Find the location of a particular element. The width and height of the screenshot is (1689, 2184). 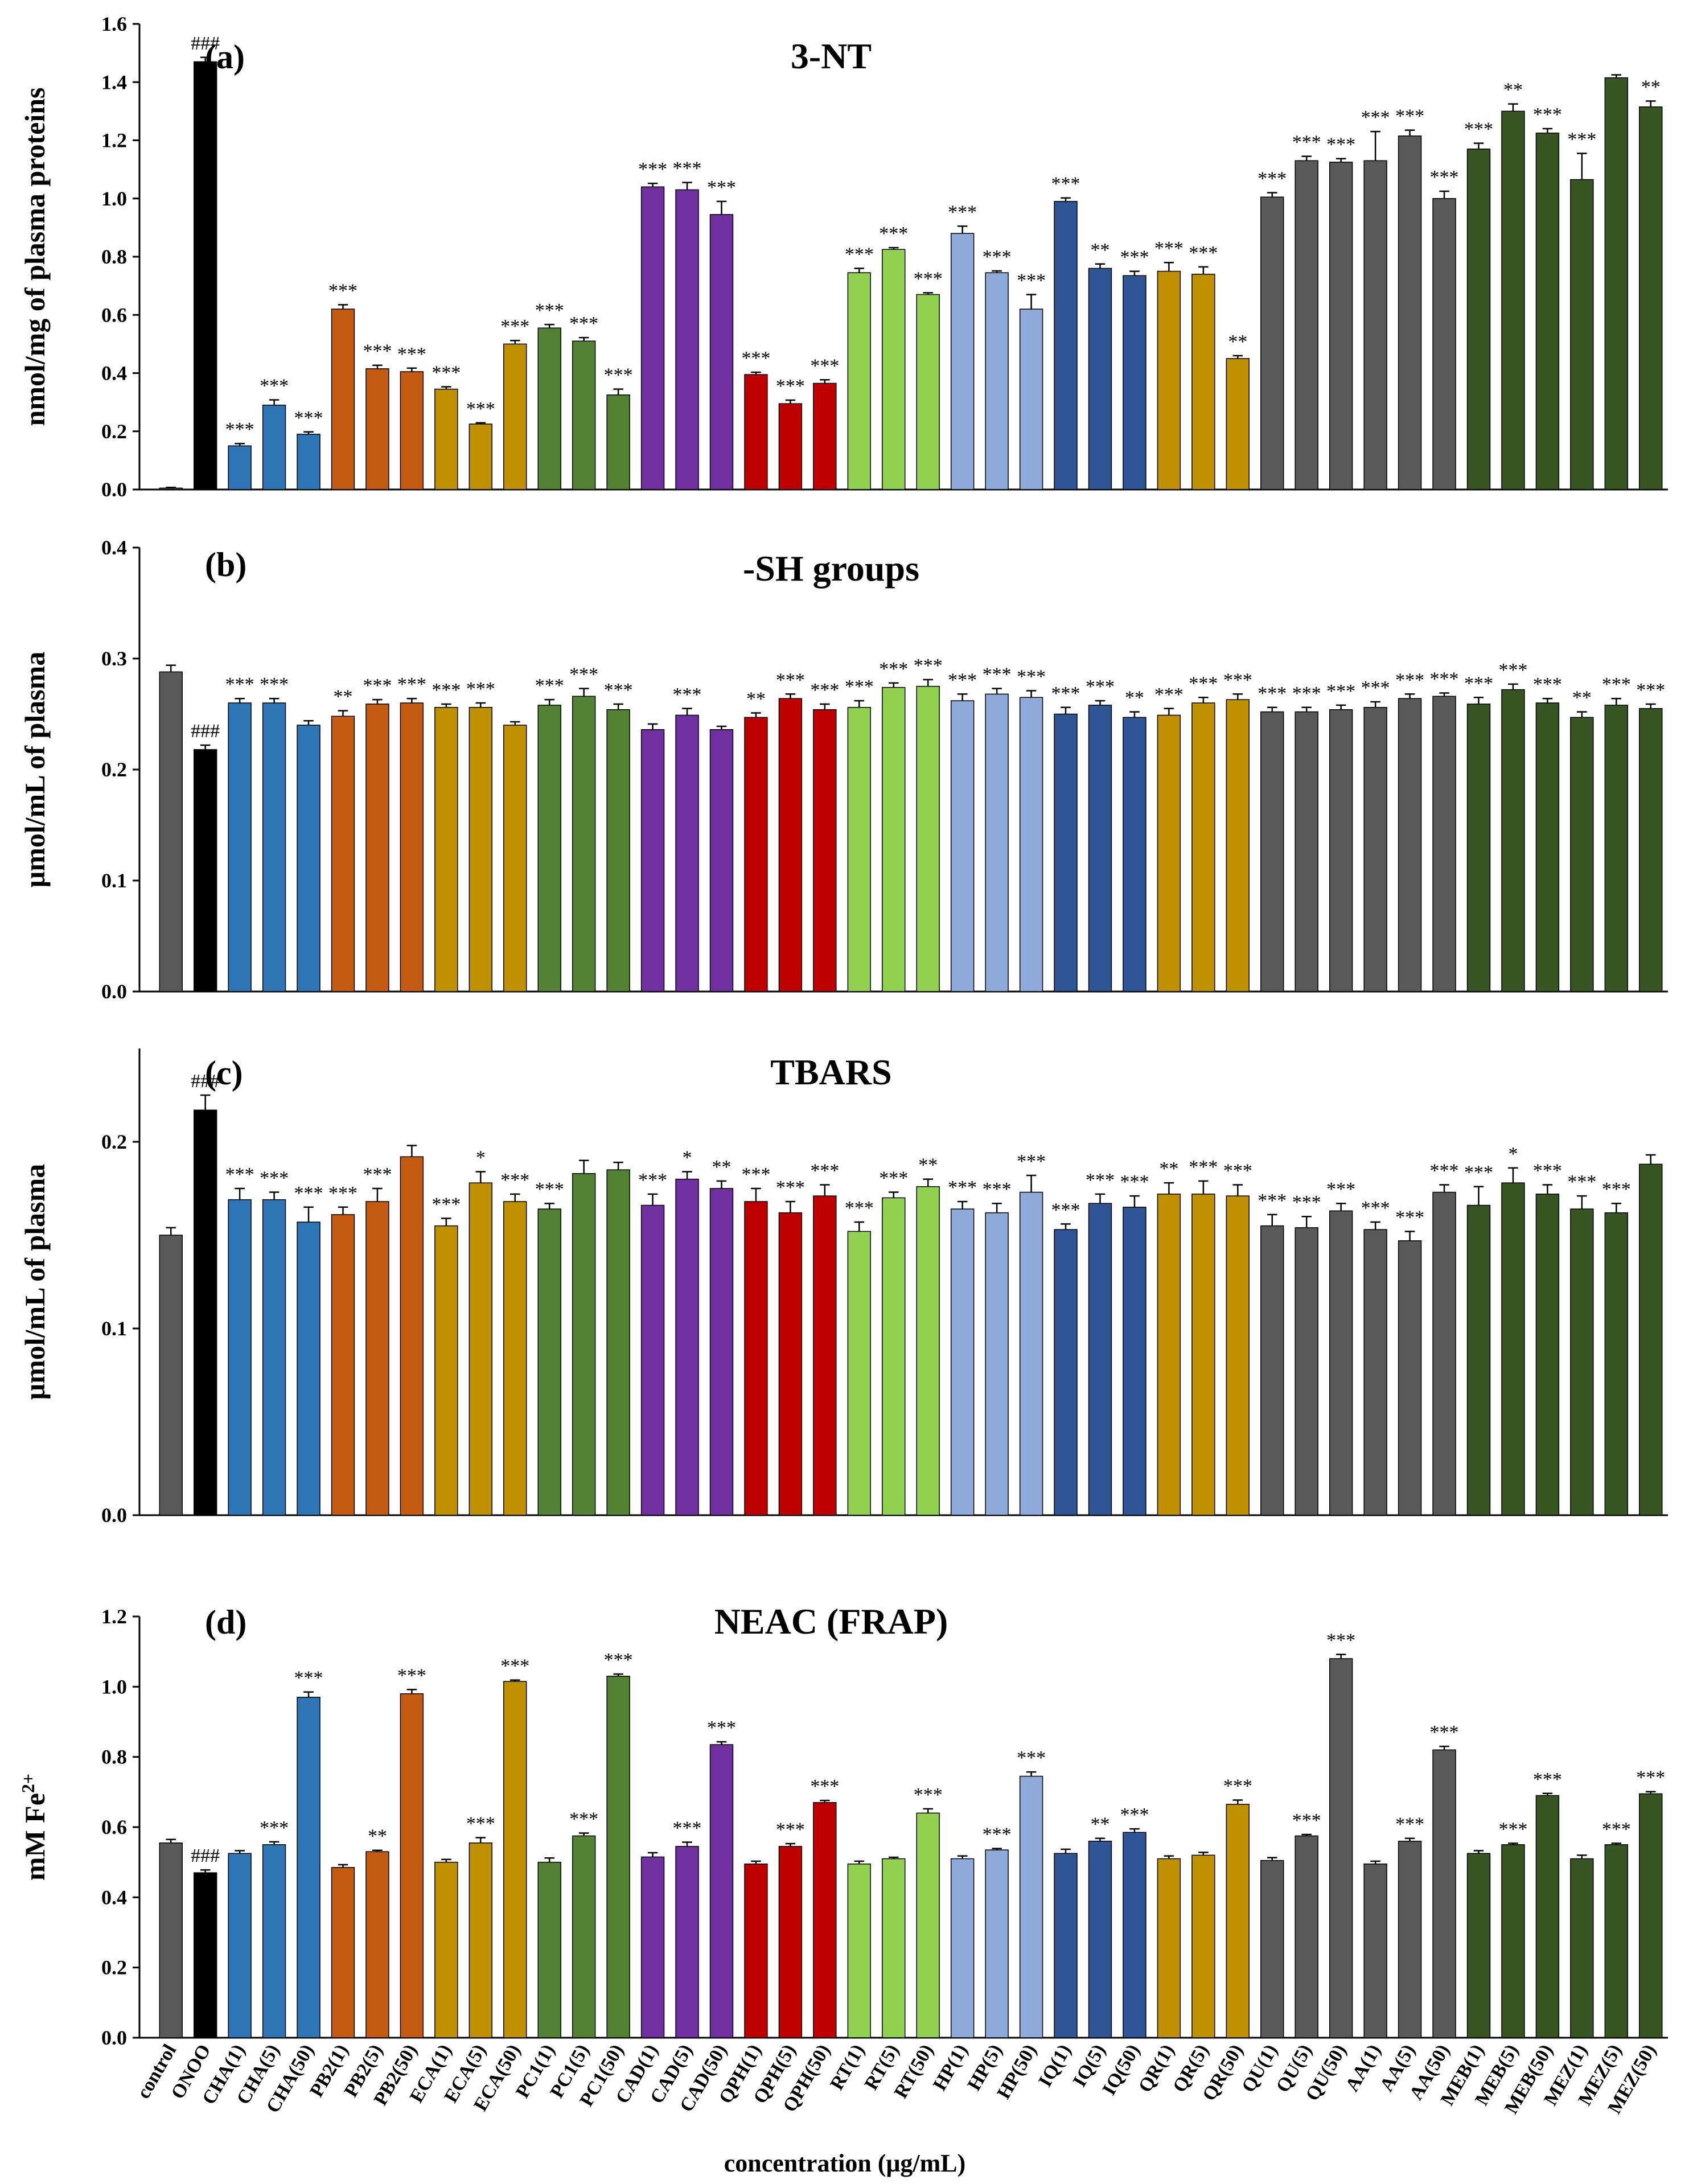

y-tick-label: 0.6 is located at coordinates (114, 314).